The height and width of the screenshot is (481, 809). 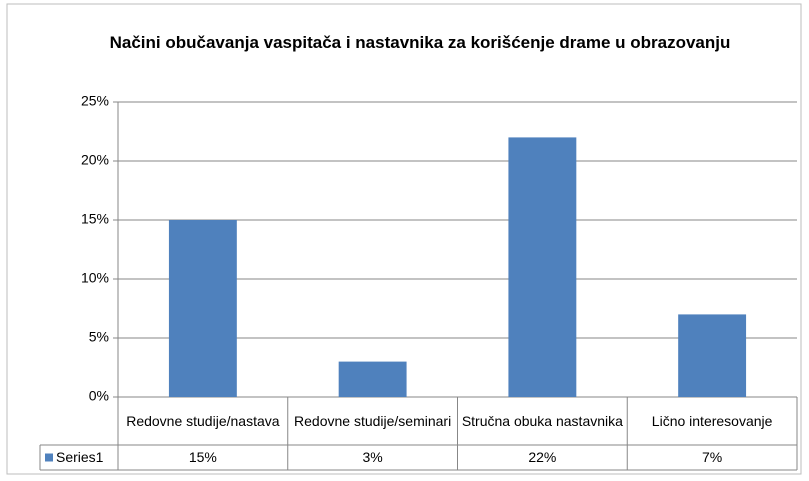 What do you see at coordinates (95, 278) in the screenshot?
I see `y-tick-label: 10%` at bounding box center [95, 278].